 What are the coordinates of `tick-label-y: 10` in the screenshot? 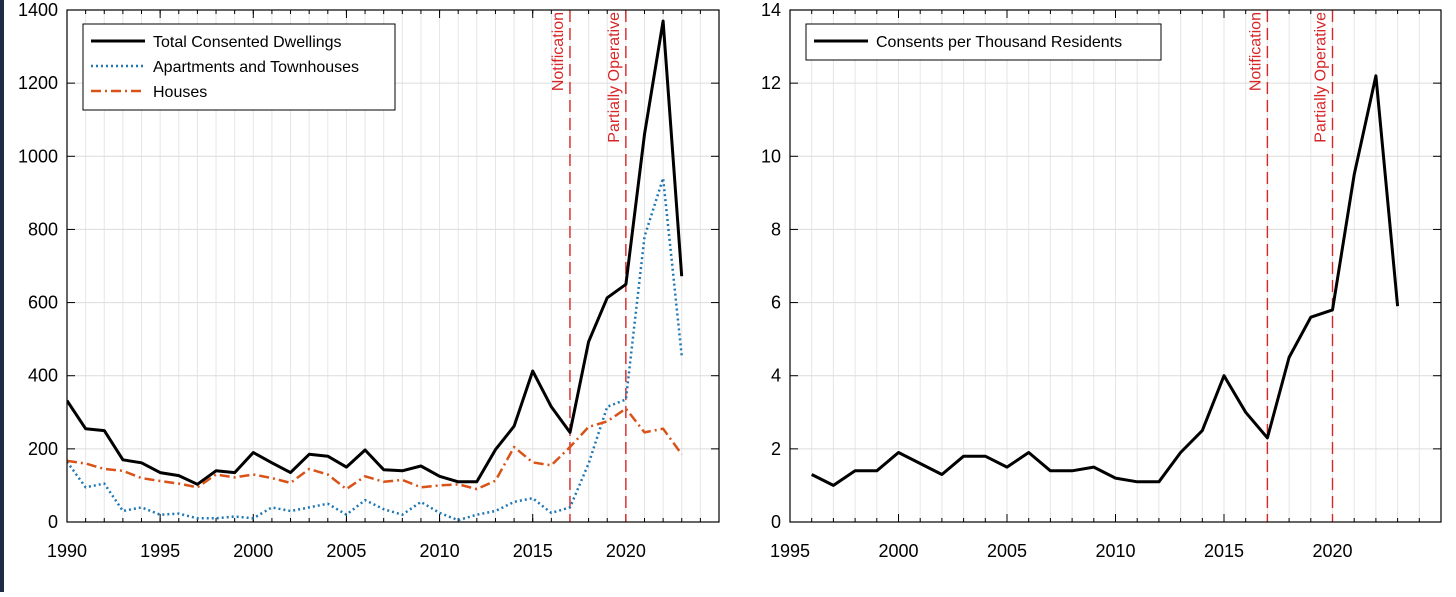 It's located at (771, 156).